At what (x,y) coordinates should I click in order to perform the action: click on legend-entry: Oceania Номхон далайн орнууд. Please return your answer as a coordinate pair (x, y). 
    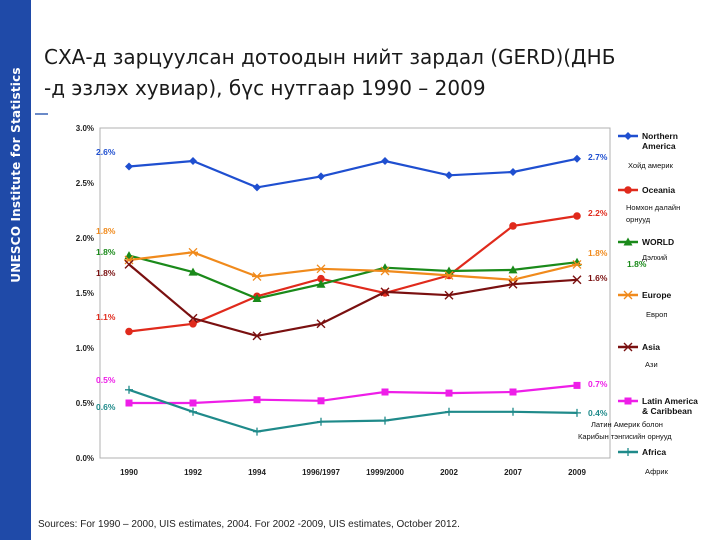
    Looking at the image, I should click on (649, 204).